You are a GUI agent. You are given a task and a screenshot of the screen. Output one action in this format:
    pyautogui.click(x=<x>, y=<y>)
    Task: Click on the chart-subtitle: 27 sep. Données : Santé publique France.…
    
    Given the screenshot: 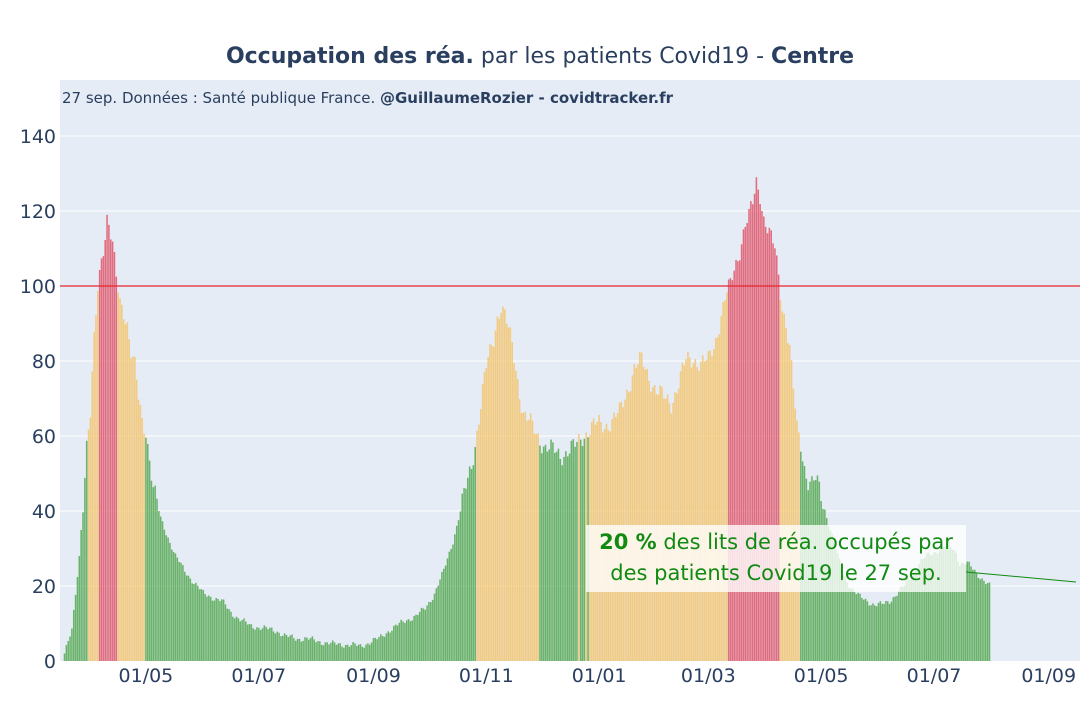 What is the action you would take?
    pyautogui.click(x=367, y=98)
    